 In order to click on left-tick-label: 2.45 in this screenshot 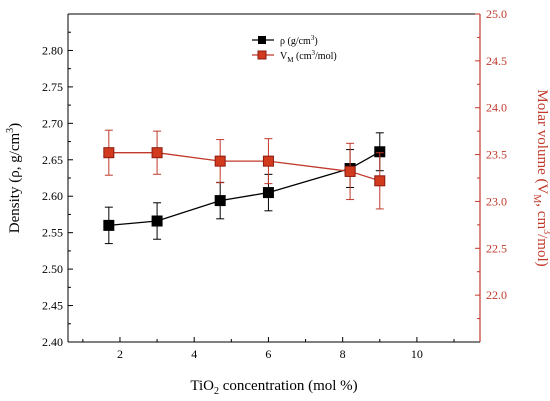, I will do `click(52, 306)`.